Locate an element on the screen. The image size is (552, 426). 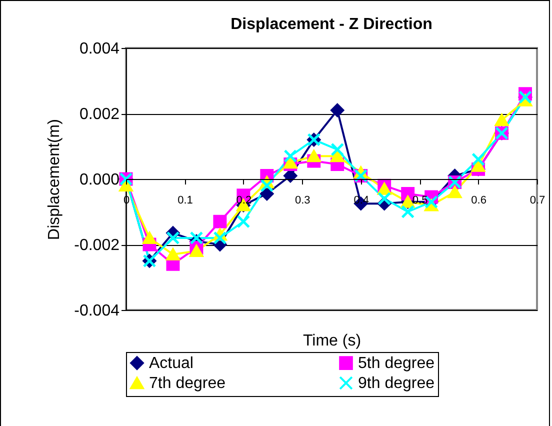
y-tick-label: -0.002 is located at coordinates (97, 245).